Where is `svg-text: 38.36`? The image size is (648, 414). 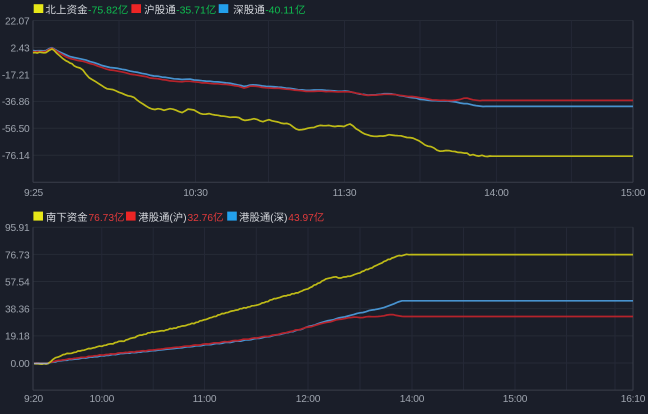 svg-text: 38.36 is located at coordinates (17, 310).